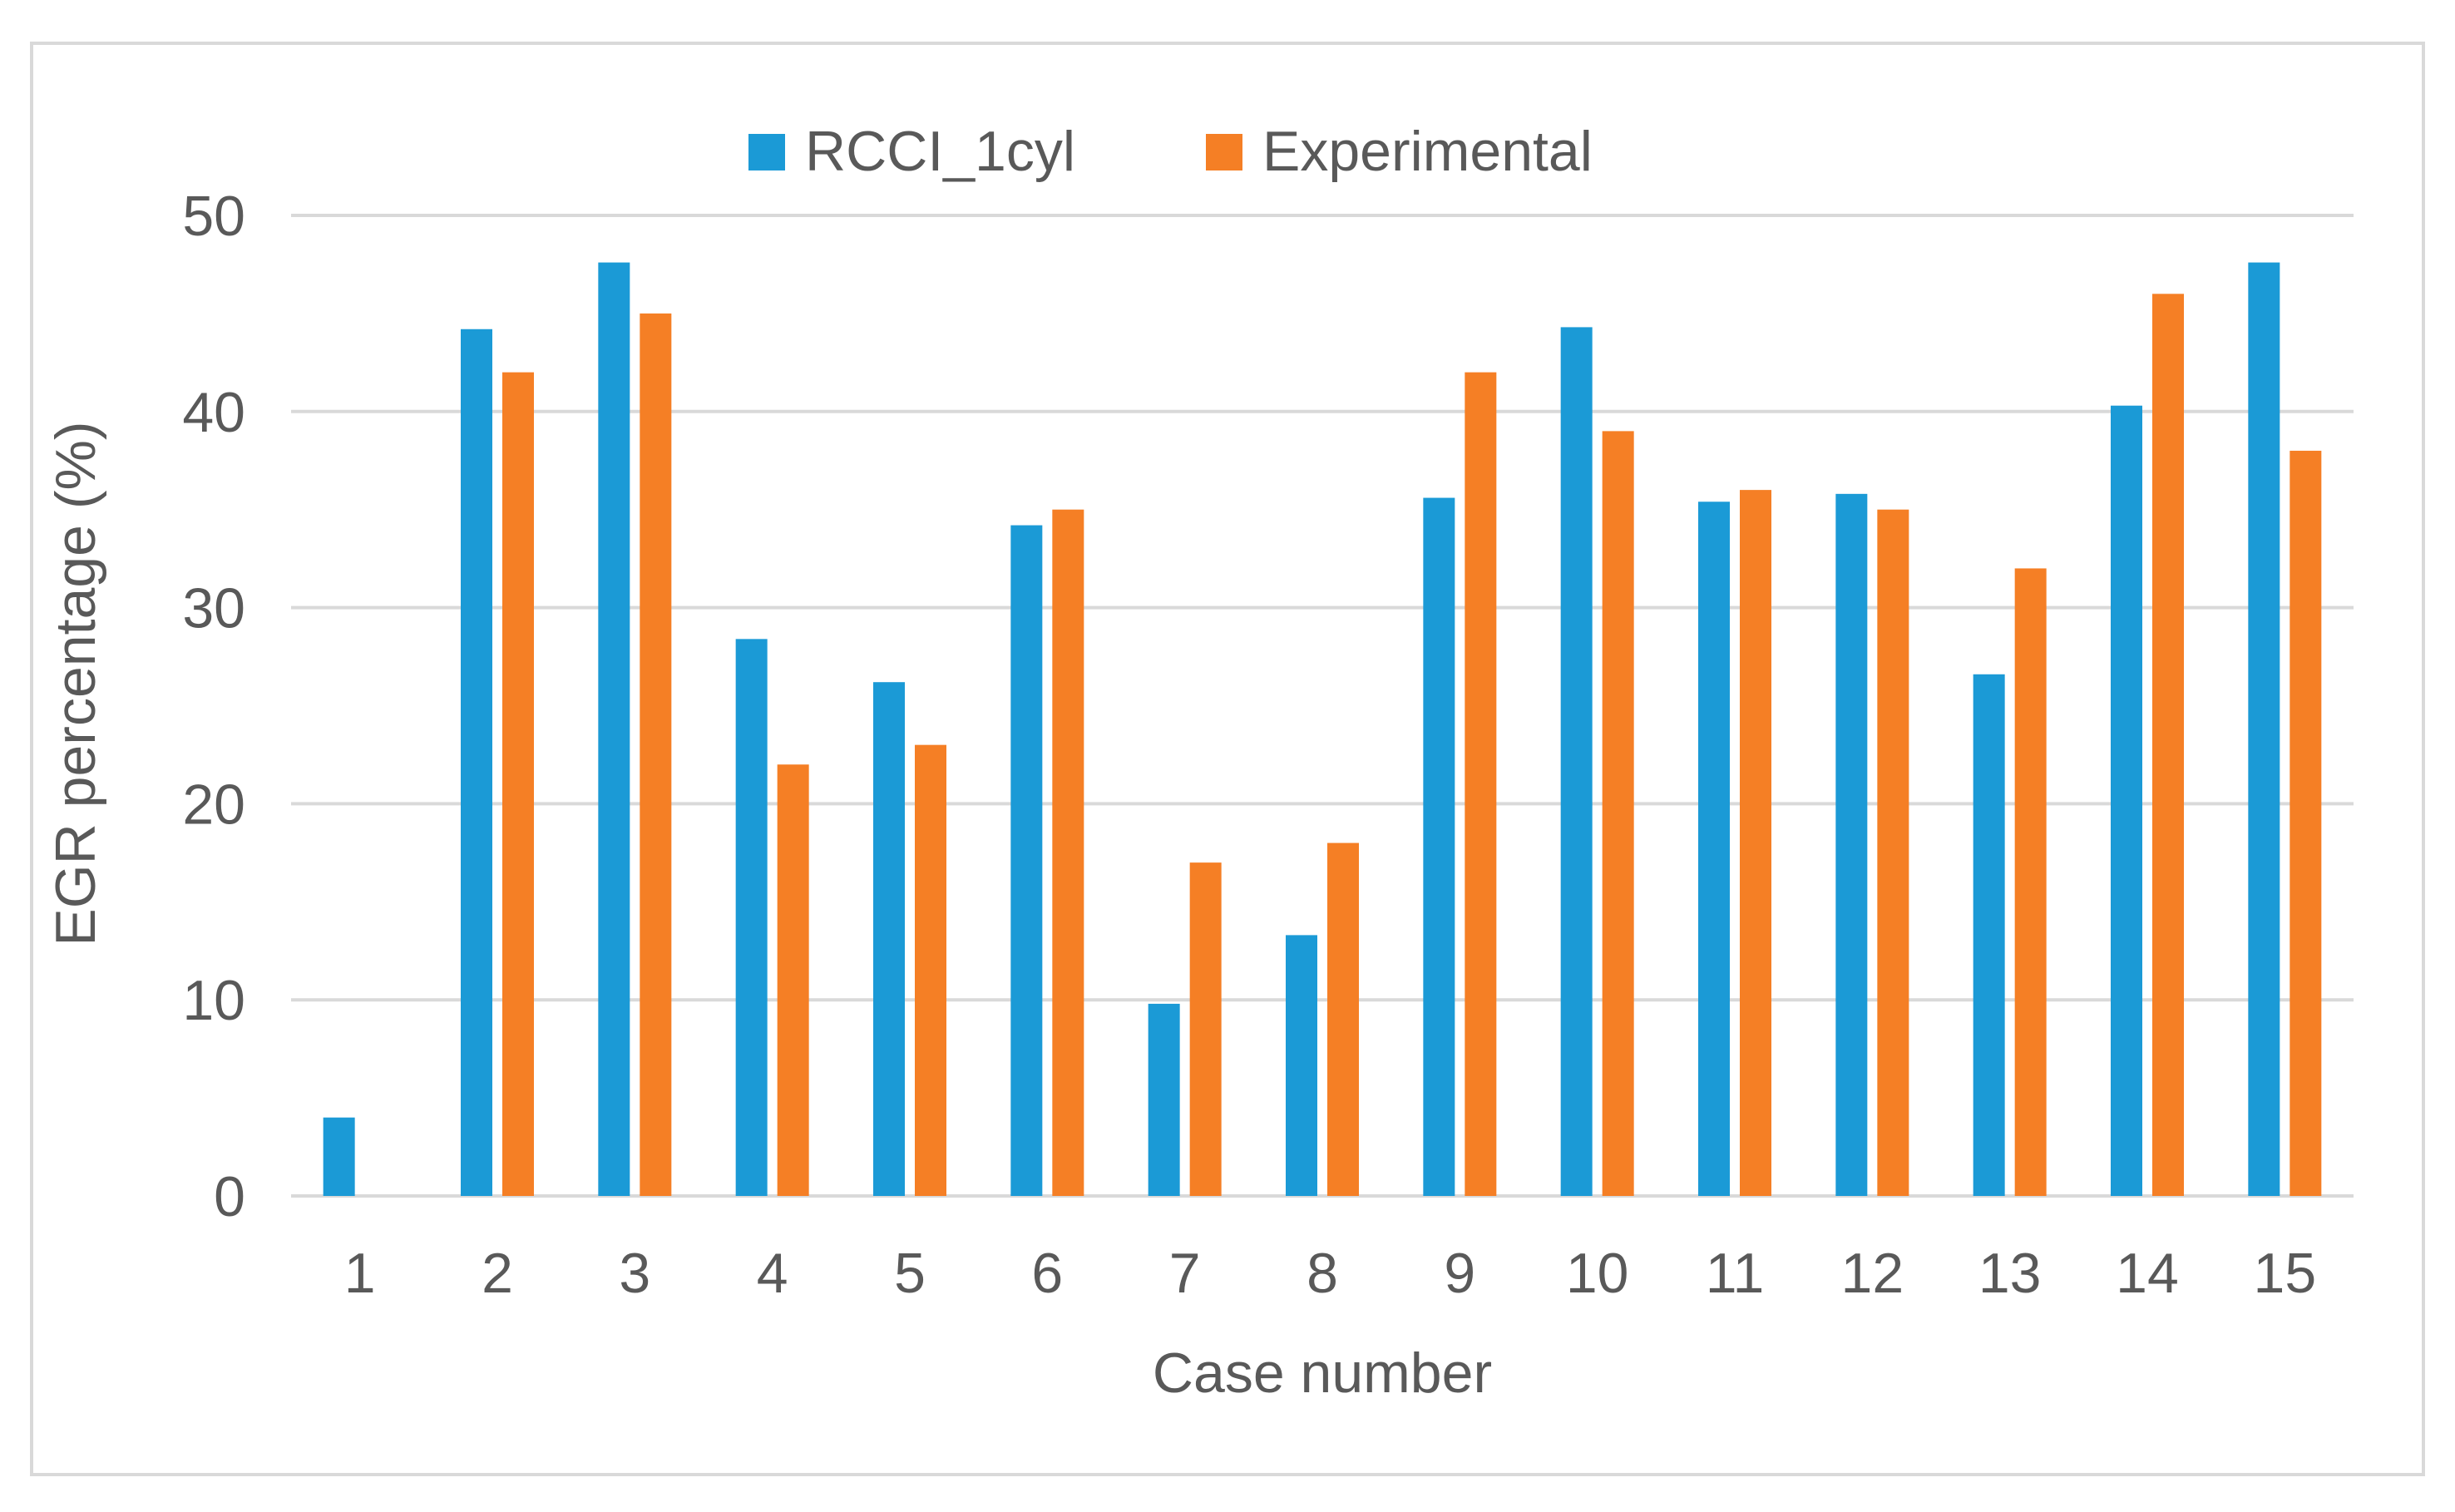  I want to click on x-tick-label: 4, so click(772, 1273).